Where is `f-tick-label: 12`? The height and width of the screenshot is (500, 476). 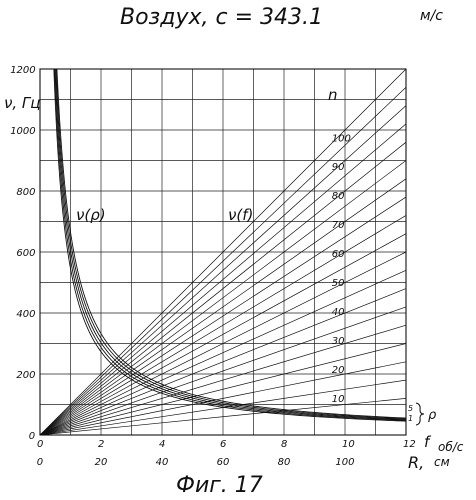
f-tick-label: 12 is located at coordinates (409, 444).